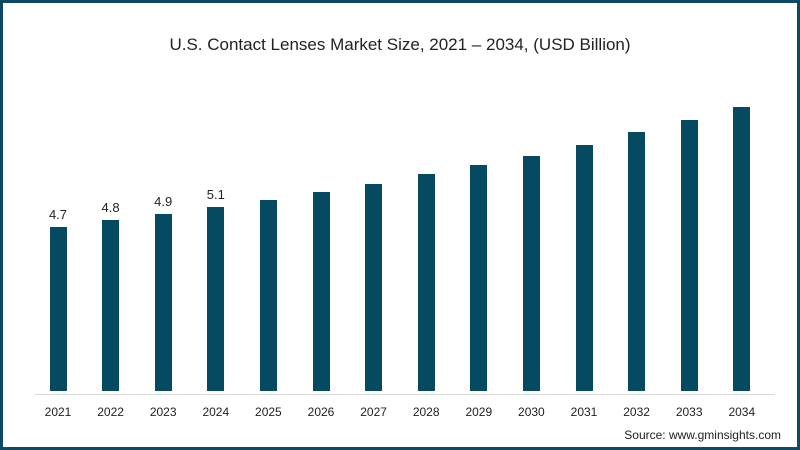 This screenshot has width=800, height=450. Describe the element at coordinates (321, 412) in the screenshot. I see `x-tick-2026: 2026` at that location.